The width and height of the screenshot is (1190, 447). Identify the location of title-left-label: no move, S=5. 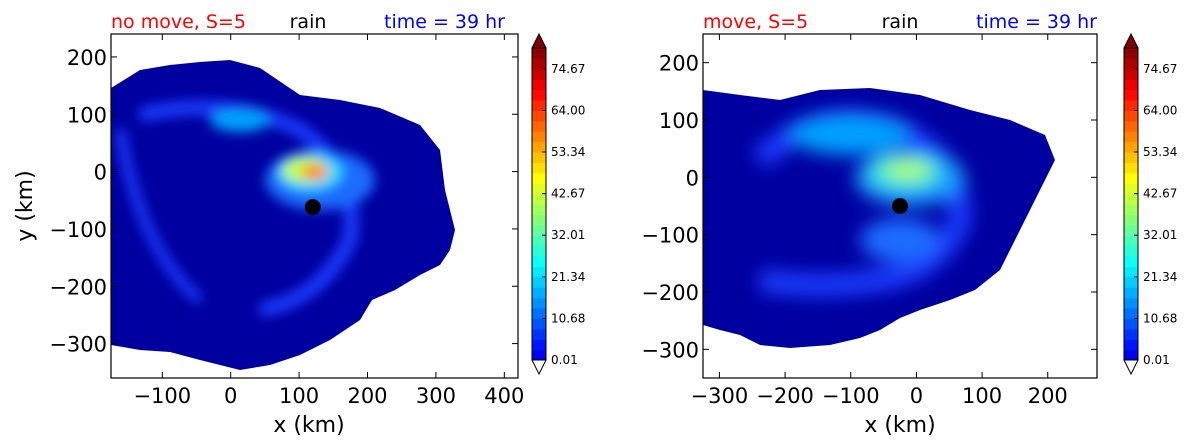
(178, 22).